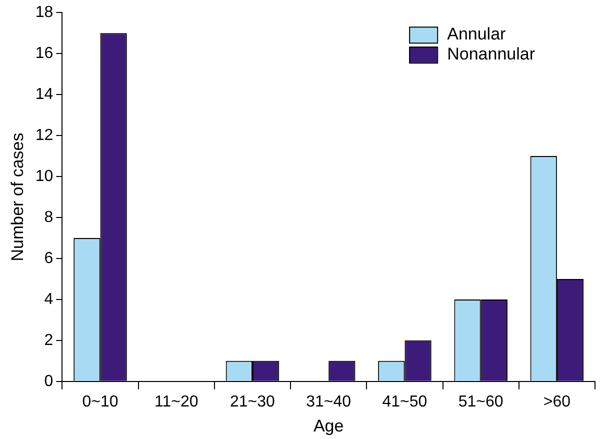 The image size is (603, 439). I want to click on legend-label: Nonannular, so click(491, 54).